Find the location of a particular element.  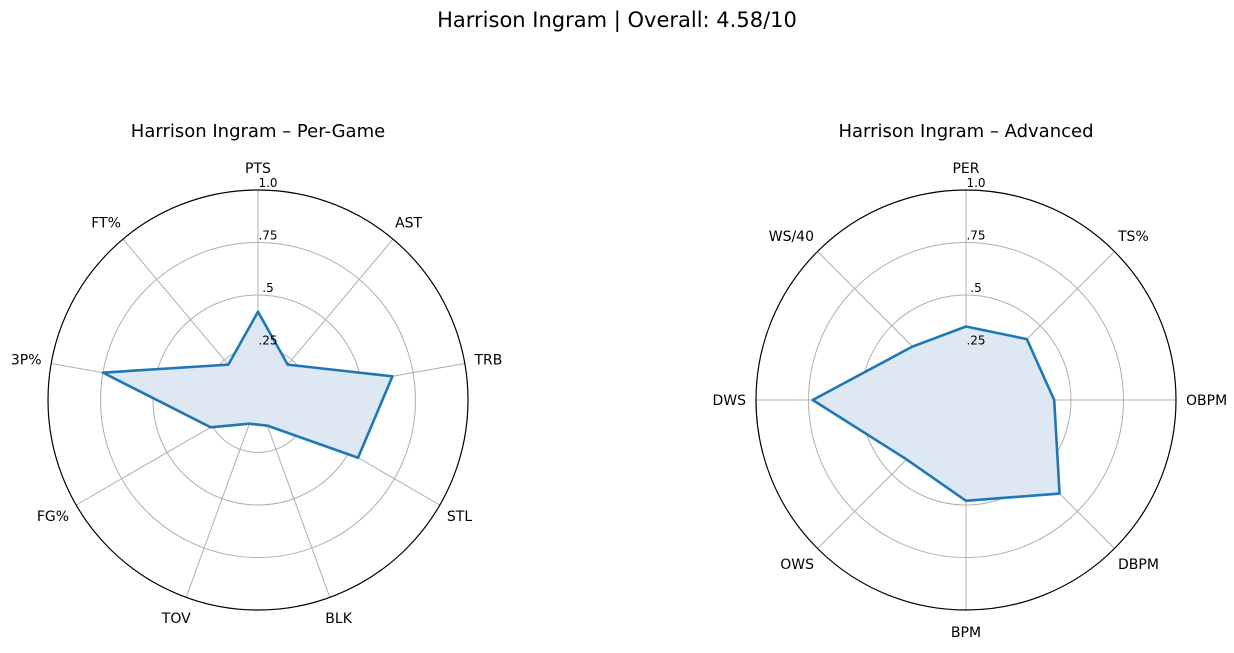

axis-label-ts-pct: TS% is located at coordinates (1133, 237).